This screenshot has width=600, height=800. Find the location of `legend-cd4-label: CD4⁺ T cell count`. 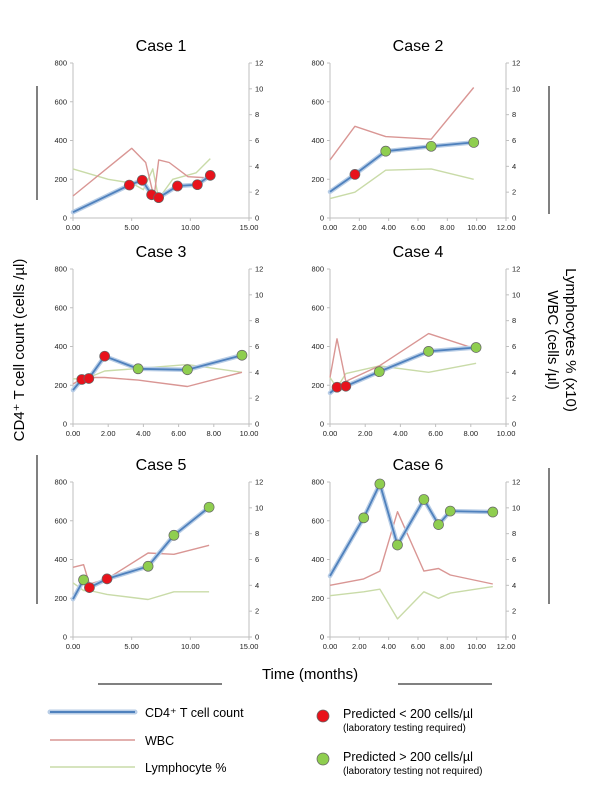

legend-cd4-label: CD4⁺ T cell count is located at coordinates (194, 713).